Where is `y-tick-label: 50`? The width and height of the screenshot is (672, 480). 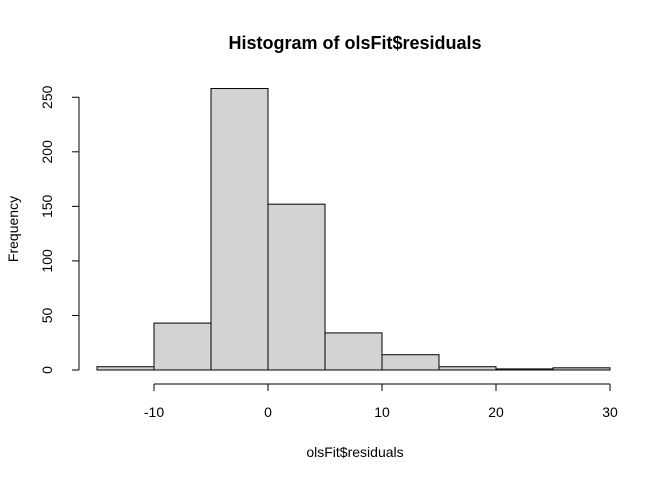 y-tick-label: 50 is located at coordinates (47, 315).